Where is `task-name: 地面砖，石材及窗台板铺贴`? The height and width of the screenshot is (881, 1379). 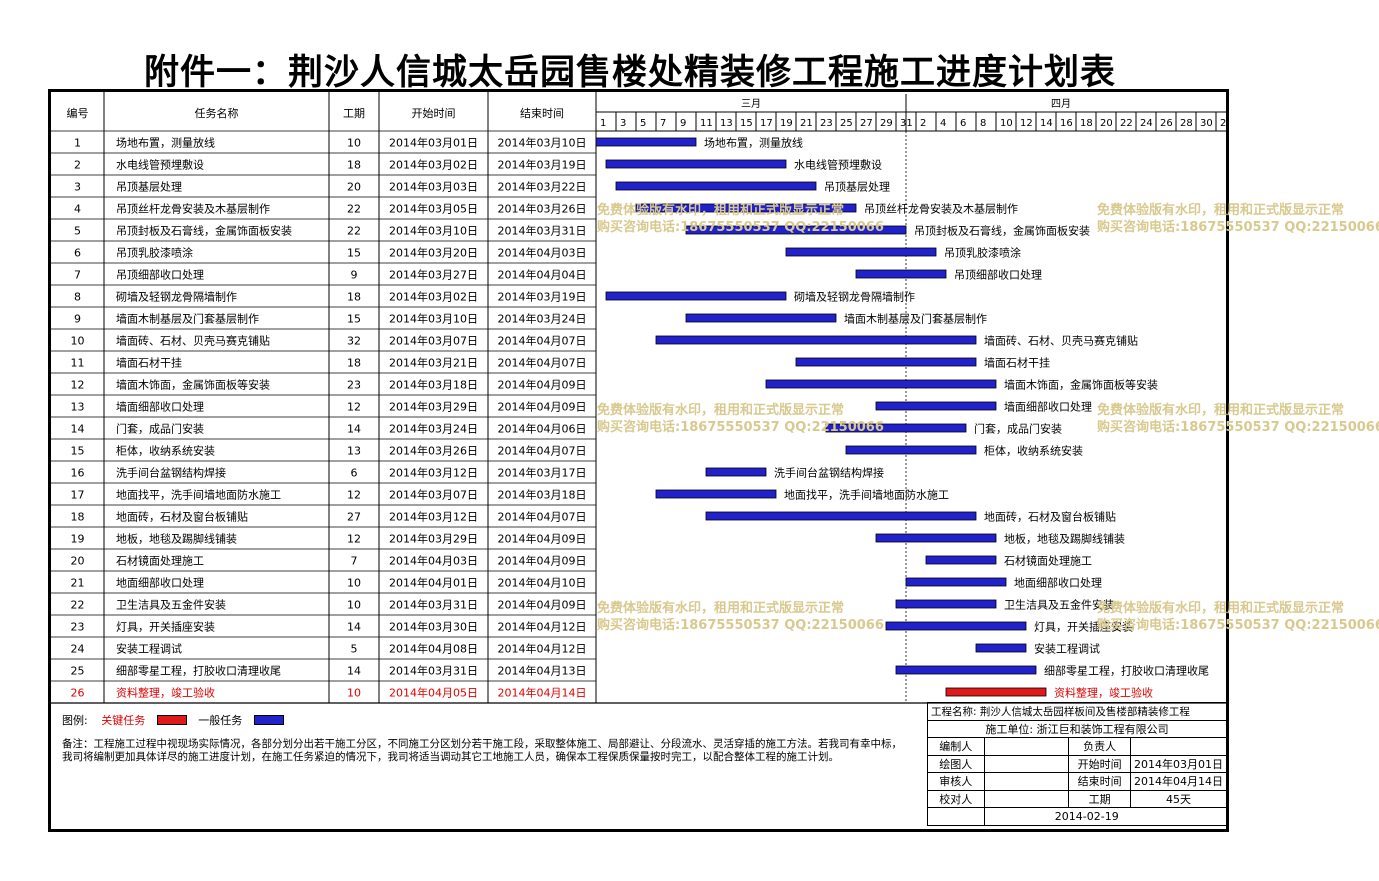
task-name: 地面砖，石材及窗台板铺贴 is located at coordinates (182, 517).